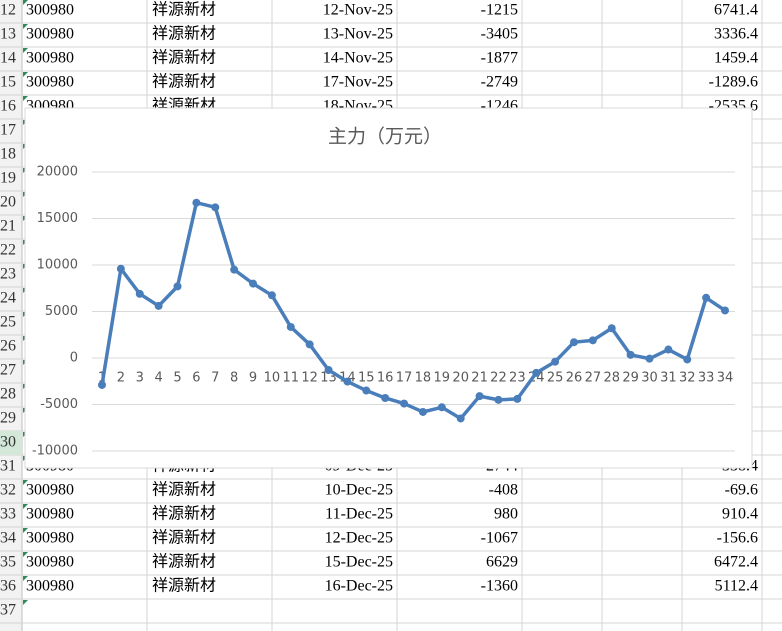 Image resolution: width=782 pixels, height=631 pixels. I want to click on row-number: 19, so click(8, 178).